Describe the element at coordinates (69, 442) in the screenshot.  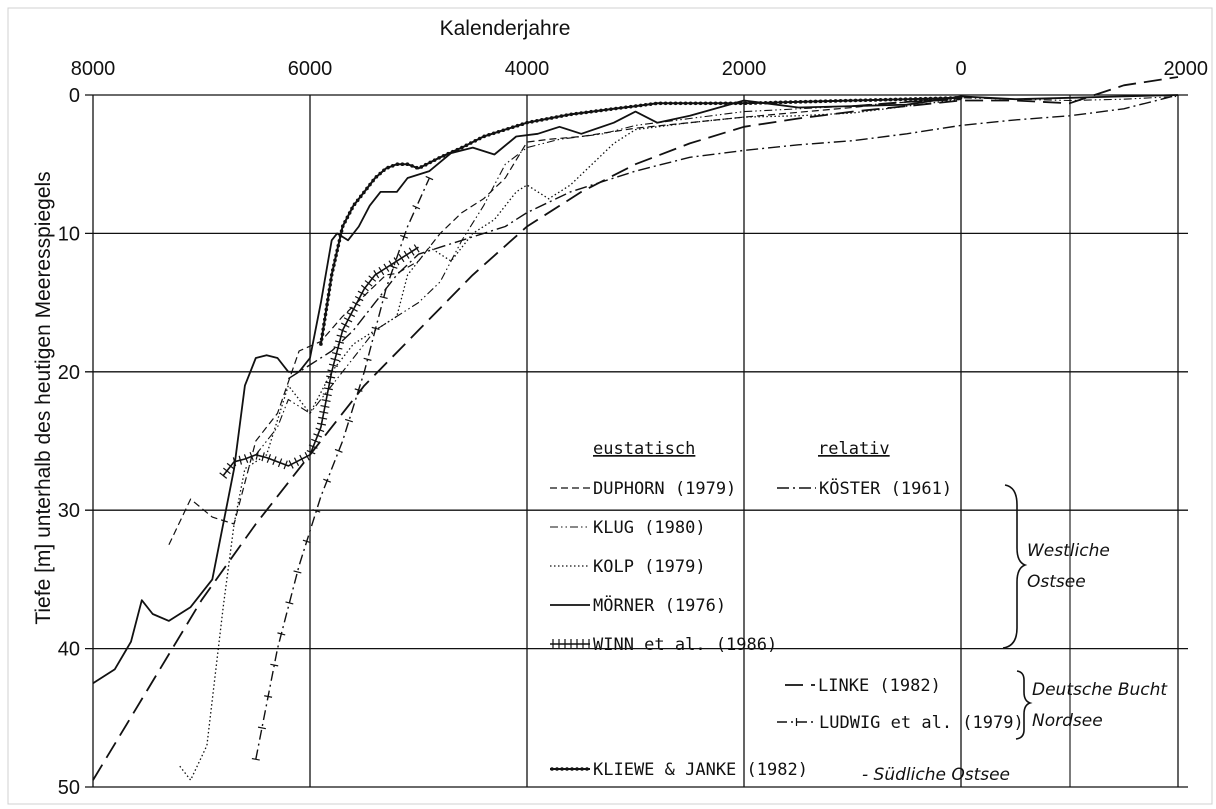
I see `y-tick-labels: 0 10 20 30 40 50` at that location.